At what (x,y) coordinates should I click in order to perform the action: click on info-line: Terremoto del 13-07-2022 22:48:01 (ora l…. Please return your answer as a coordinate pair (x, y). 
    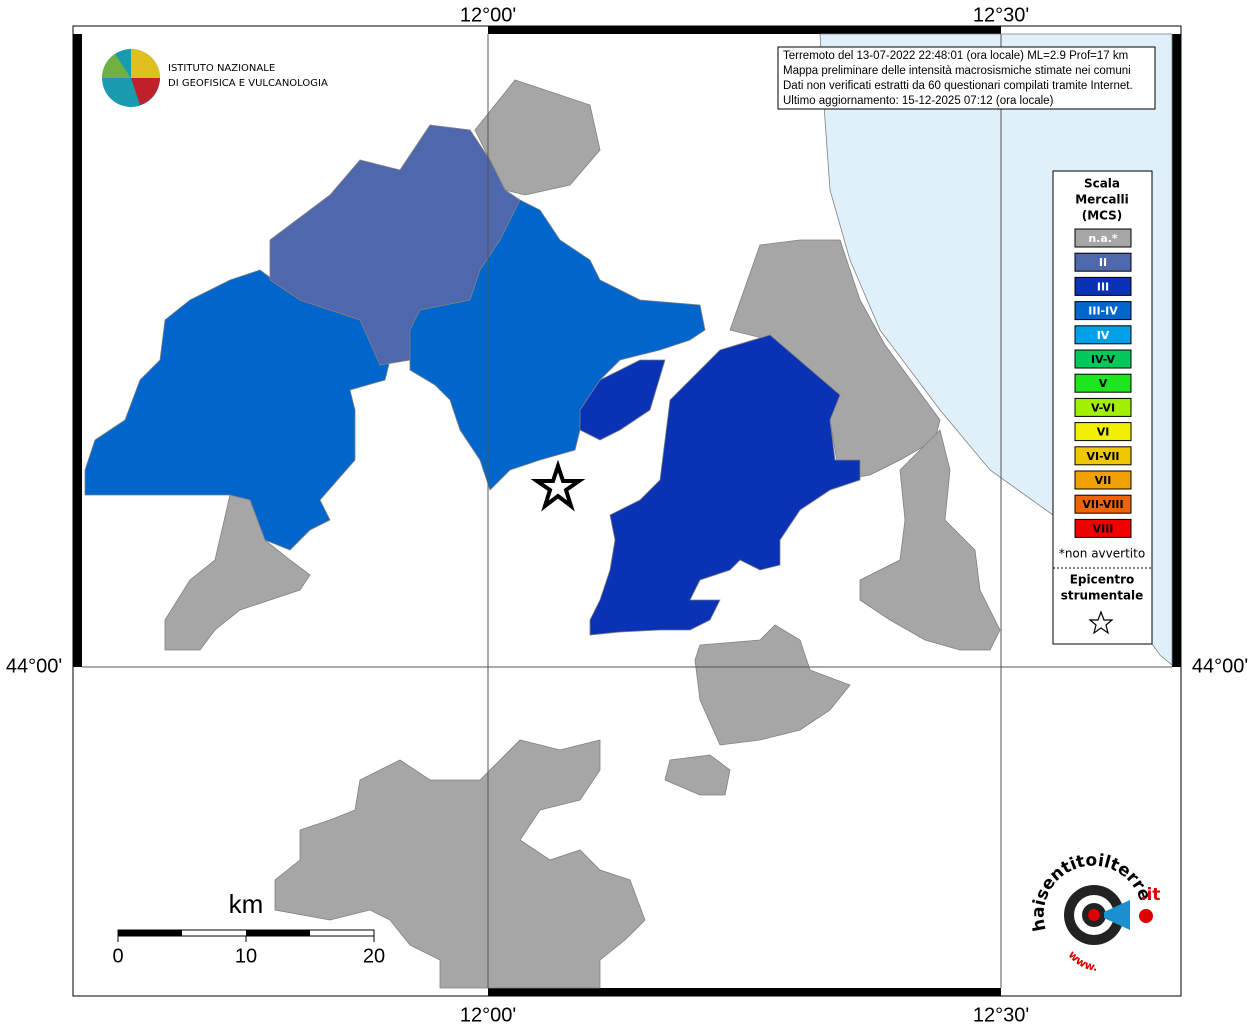
    Looking at the image, I should click on (955, 56).